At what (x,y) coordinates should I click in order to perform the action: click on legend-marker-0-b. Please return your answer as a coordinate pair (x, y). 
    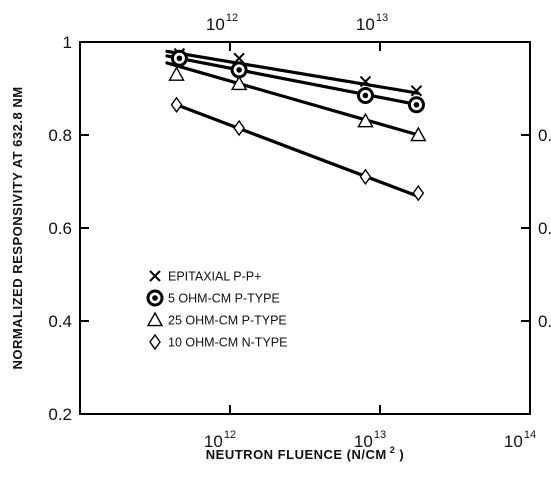
    Looking at the image, I should click on (155, 276).